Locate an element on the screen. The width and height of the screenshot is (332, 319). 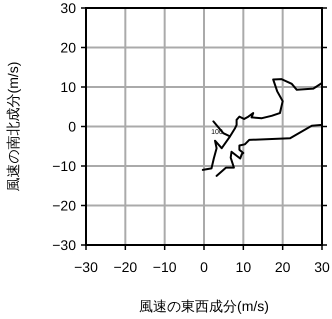
y-tick-label: −30 is located at coordinates (64, 245).